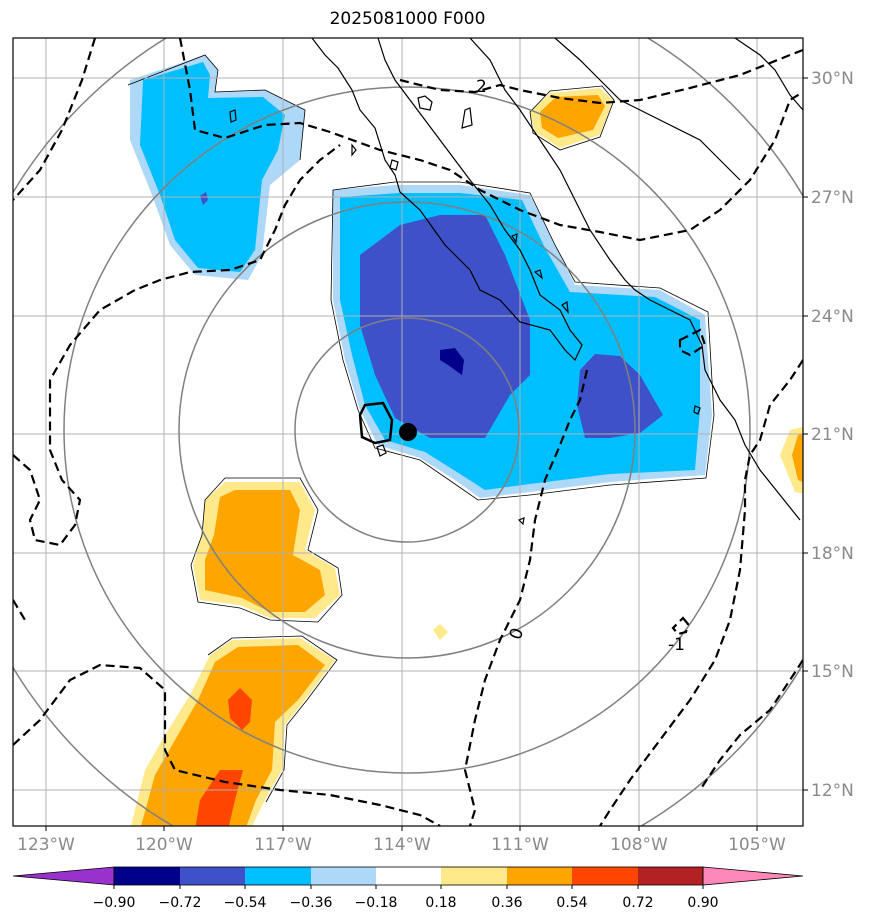 The height and width of the screenshot is (924, 873). I want to click on positive-anomaly-ne, so click(572, 116).